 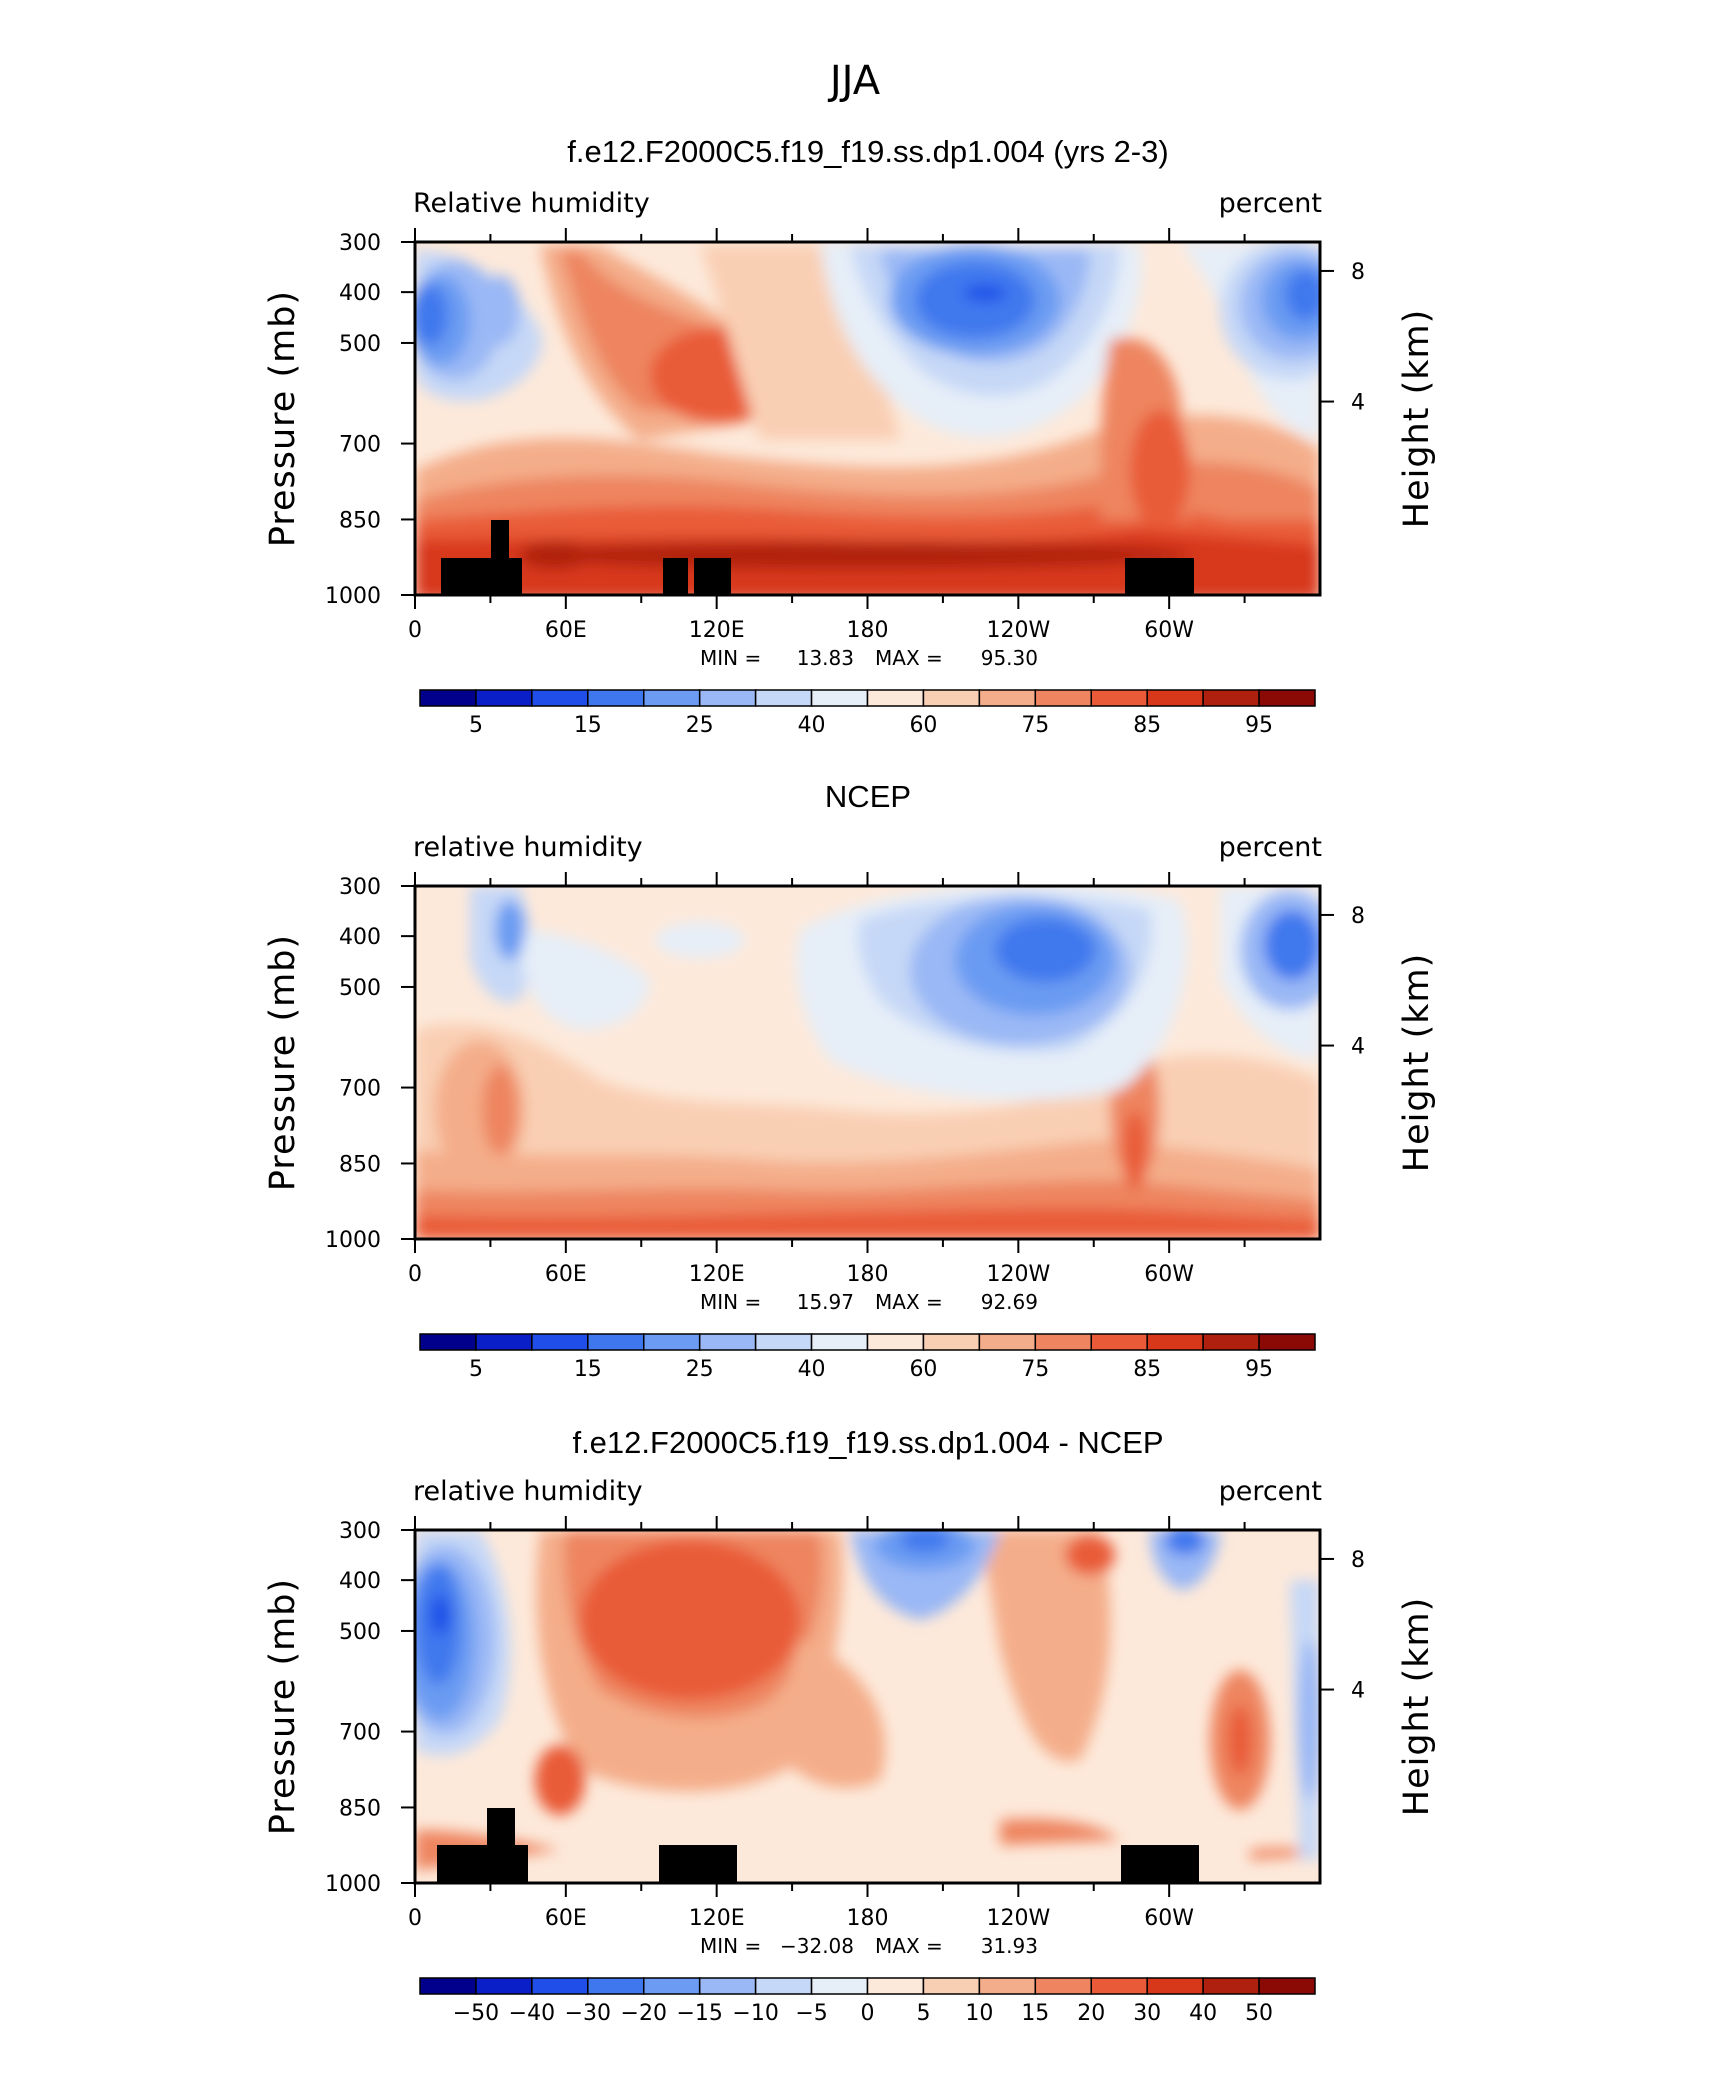 What do you see at coordinates (353, 1240) in the screenshot?
I see `y-tick-label: 1000` at bounding box center [353, 1240].